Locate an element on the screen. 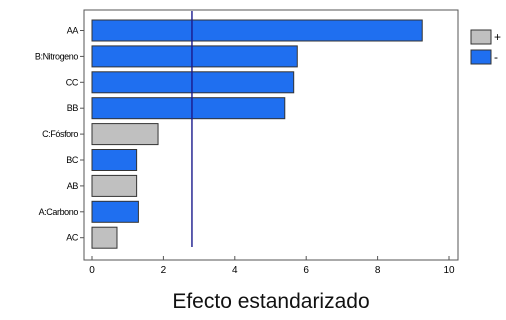 The height and width of the screenshot is (320, 506). bar-bb is located at coordinates (188, 108).